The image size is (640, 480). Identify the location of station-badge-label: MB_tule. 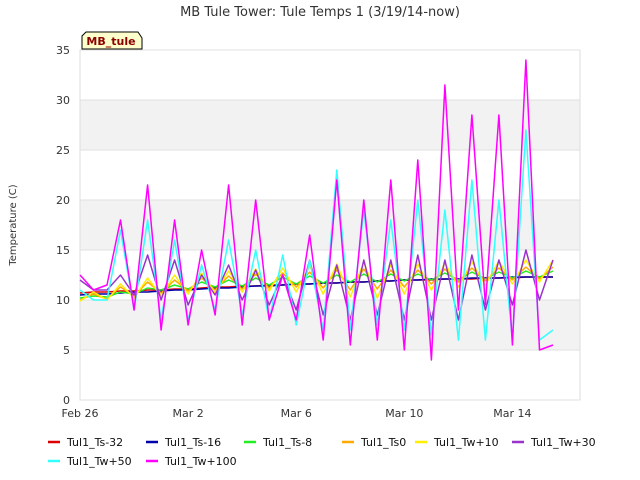
(110, 41).